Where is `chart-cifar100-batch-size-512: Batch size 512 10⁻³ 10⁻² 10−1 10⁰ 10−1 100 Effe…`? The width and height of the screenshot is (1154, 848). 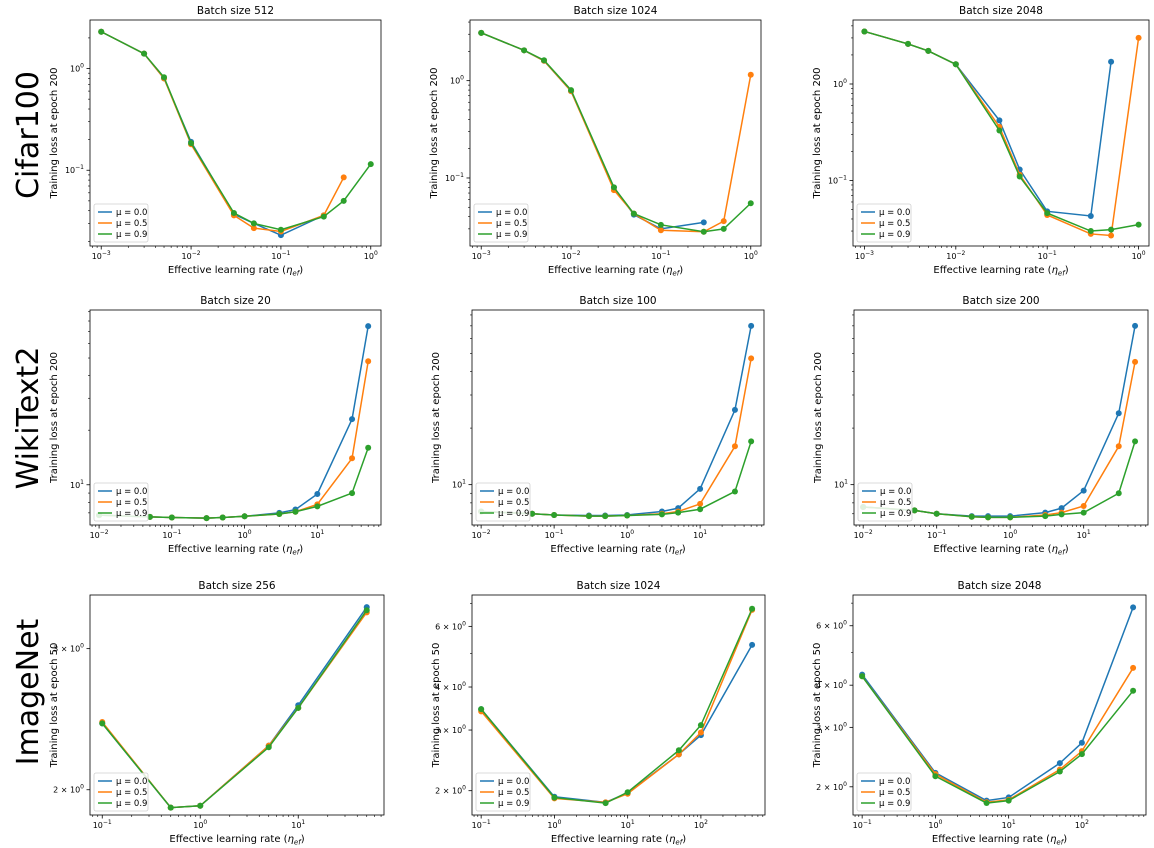 chart-cifar100-batch-size-512: Batch size 512 10⁻³ 10⁻² 10−1 10⁰ 10−1 100 Effe… is located at coordinates (215, 141).